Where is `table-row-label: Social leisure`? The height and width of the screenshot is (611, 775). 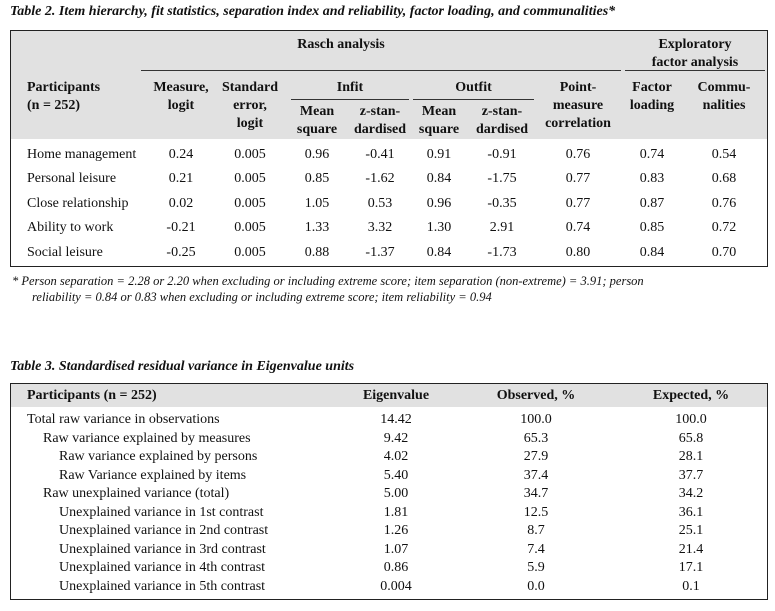 table-row-label: Social leisure is located at coordinates (65, 252).